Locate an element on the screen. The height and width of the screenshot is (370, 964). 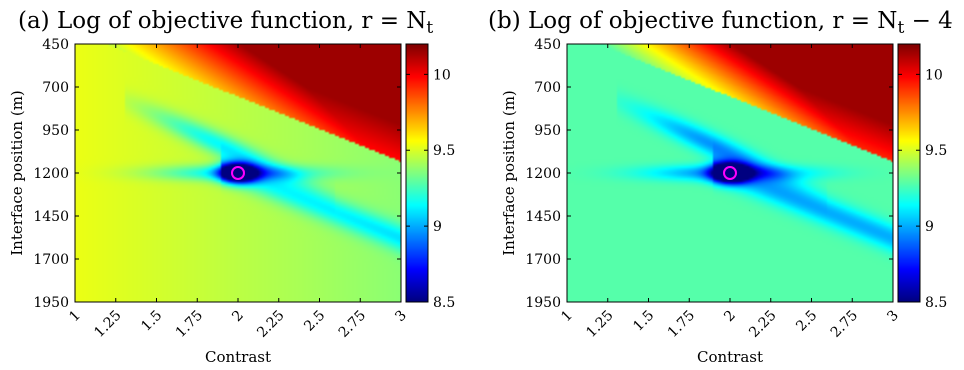
colorbar-a: 8.5 9 9.5 10 is located at coordinates (430, 177).